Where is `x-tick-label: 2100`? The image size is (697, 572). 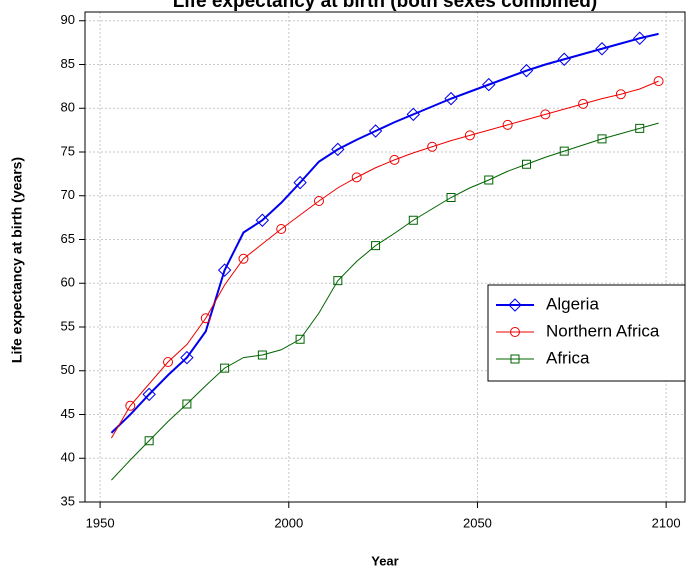
x-tick-label: 2100 is located at coordinates (666, 522).